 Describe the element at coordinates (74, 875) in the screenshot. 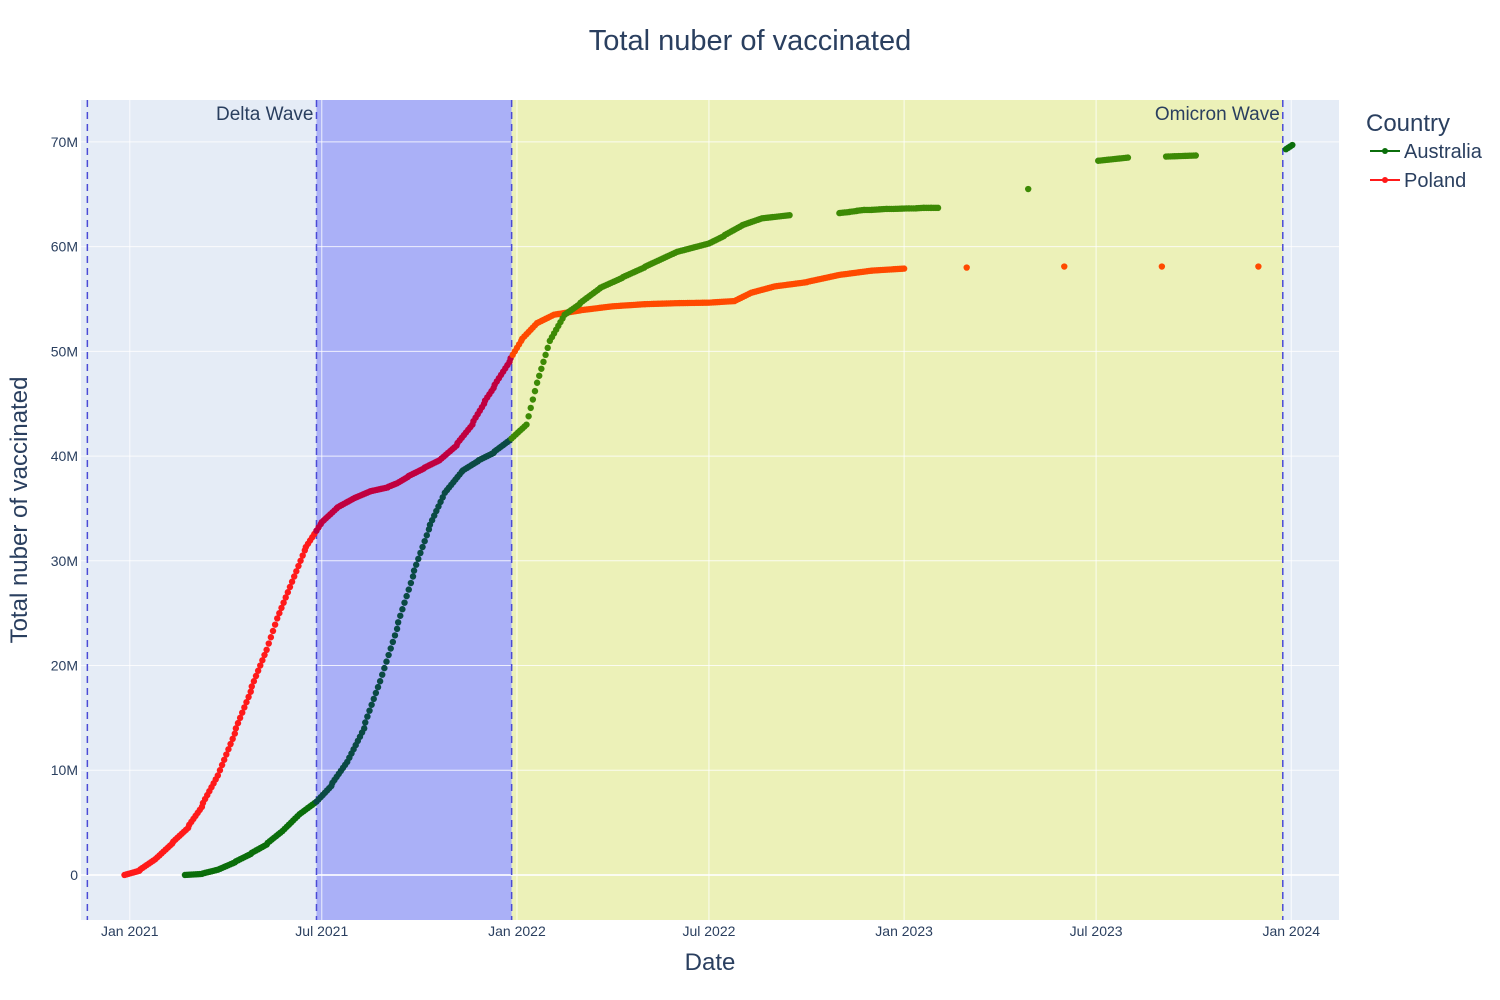

I see `y-tick-label: 0` at that location.